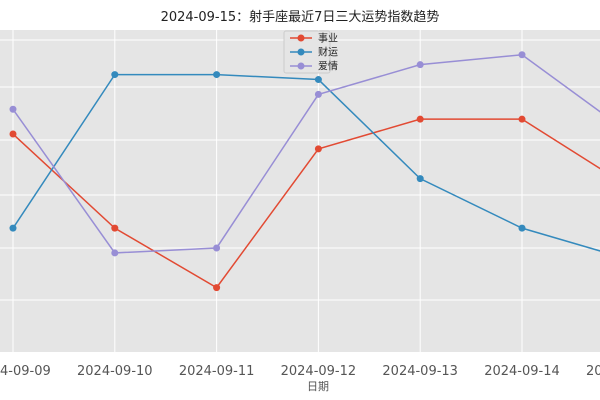 The width and height of the screenshot is (600, 400). I want to click on x-tick-label: 2024-09-11, so click(217, 371).